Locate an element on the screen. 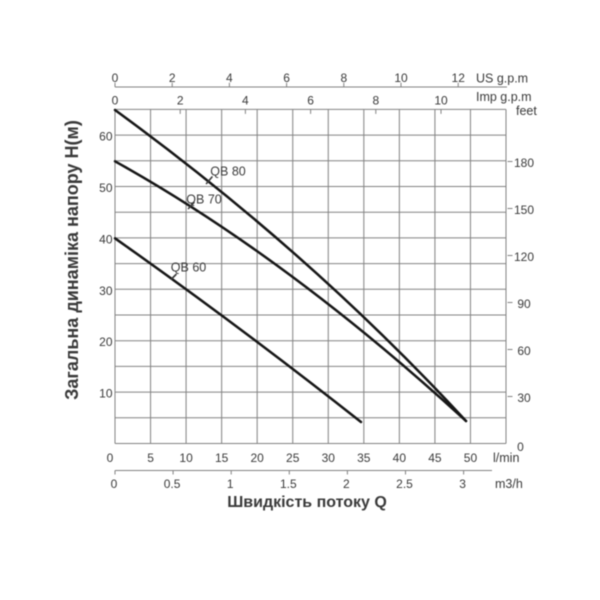  svg-text: 3 is located at coordinates (462, 484).